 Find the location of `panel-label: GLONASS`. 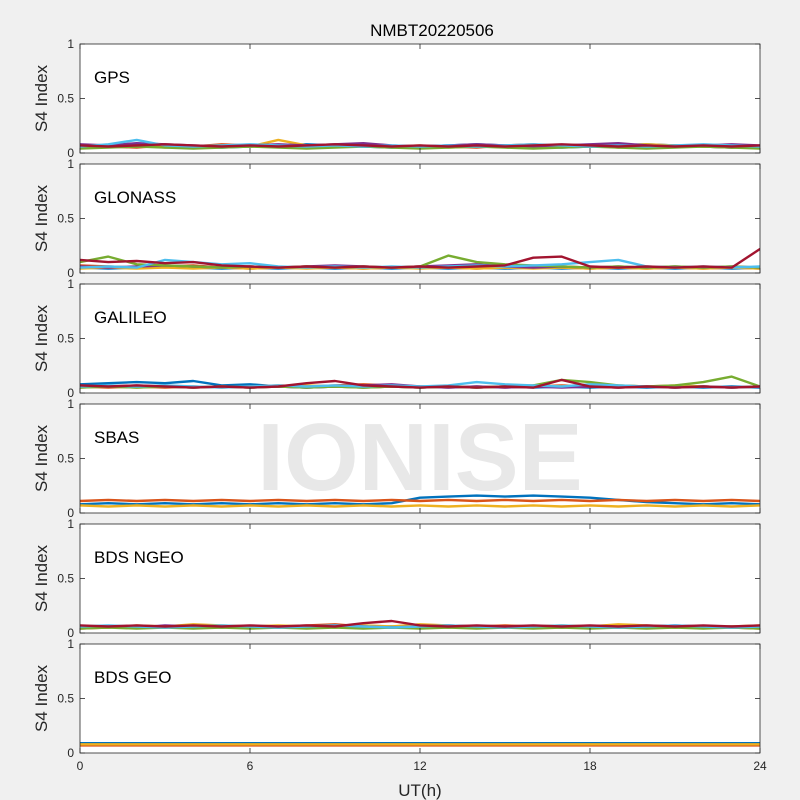

panel-label: GLONASS is located at coordinates (135, 197).